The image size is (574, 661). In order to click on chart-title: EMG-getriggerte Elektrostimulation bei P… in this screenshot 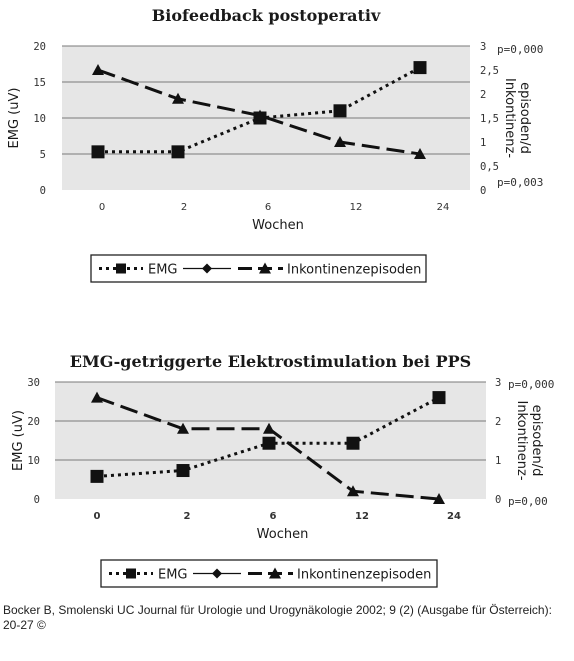, I will do `click(270, 361)`.